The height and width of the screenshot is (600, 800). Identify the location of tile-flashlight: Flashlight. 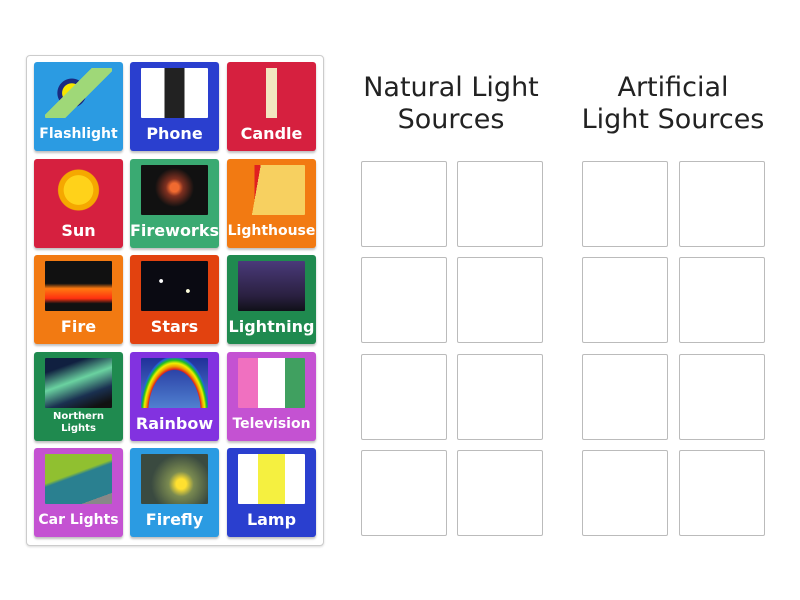
(78, 106).